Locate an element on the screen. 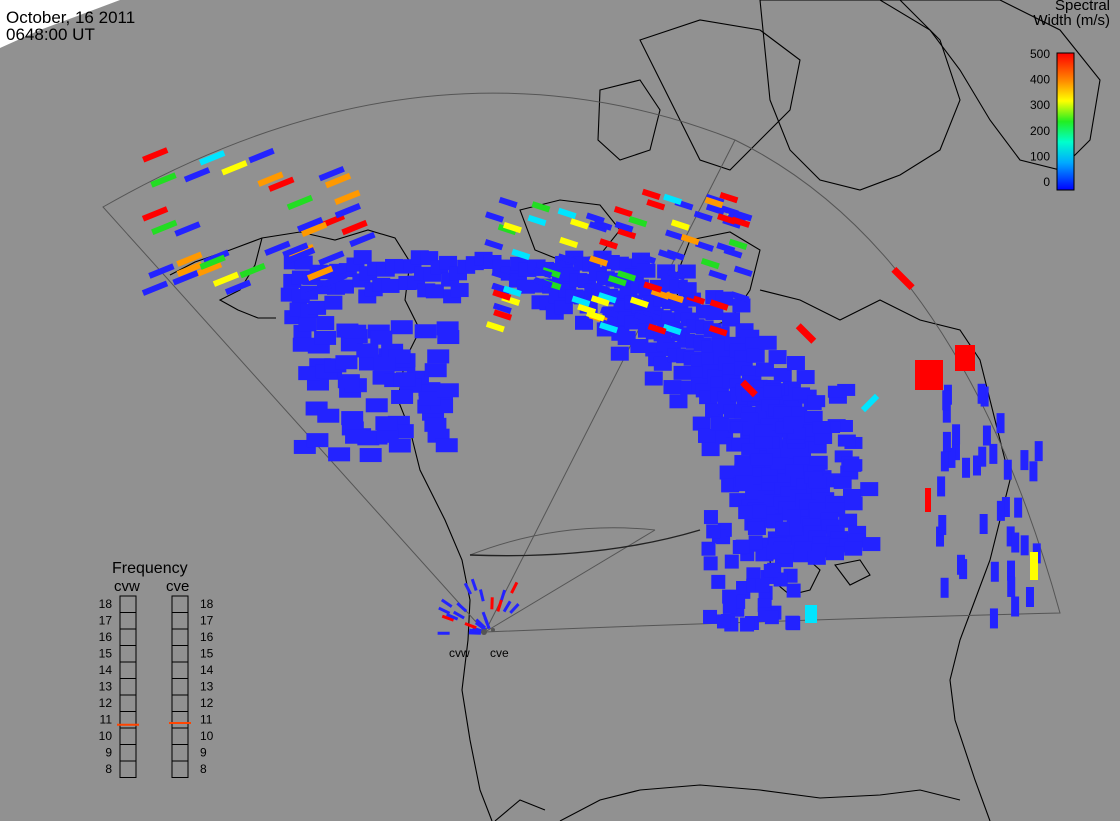 This screenshot has height=821, width=1120. frequency-tick-left: 9 is located at coordinates (108, 753).